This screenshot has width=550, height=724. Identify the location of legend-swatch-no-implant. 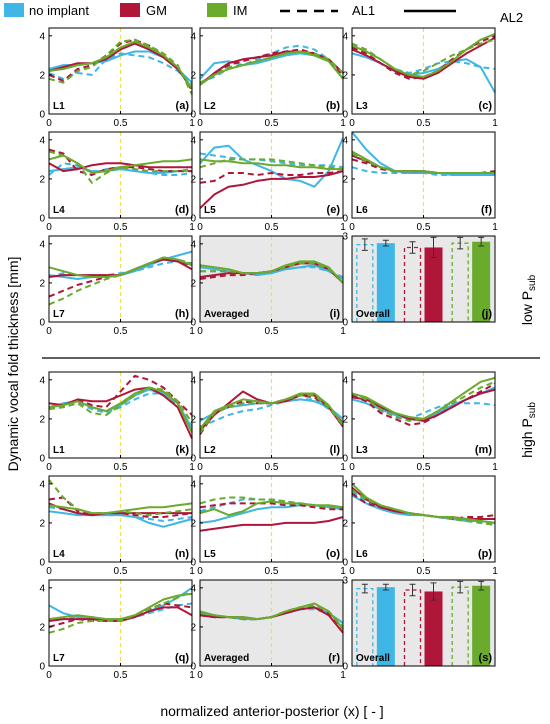
(14, 10).